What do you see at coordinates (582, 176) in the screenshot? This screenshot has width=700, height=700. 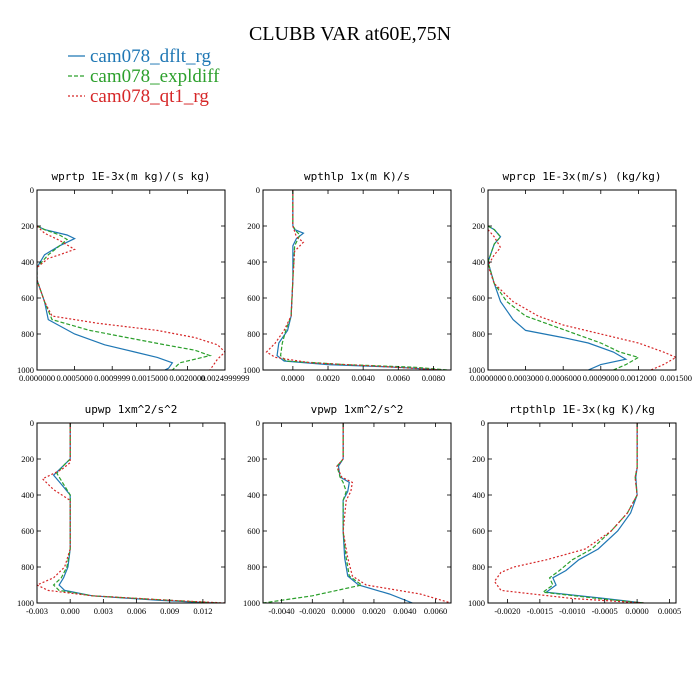 I see `panel-title: wprcp 1E-3x(m/s) (kg/kg)` at bounding box center [582, 176].